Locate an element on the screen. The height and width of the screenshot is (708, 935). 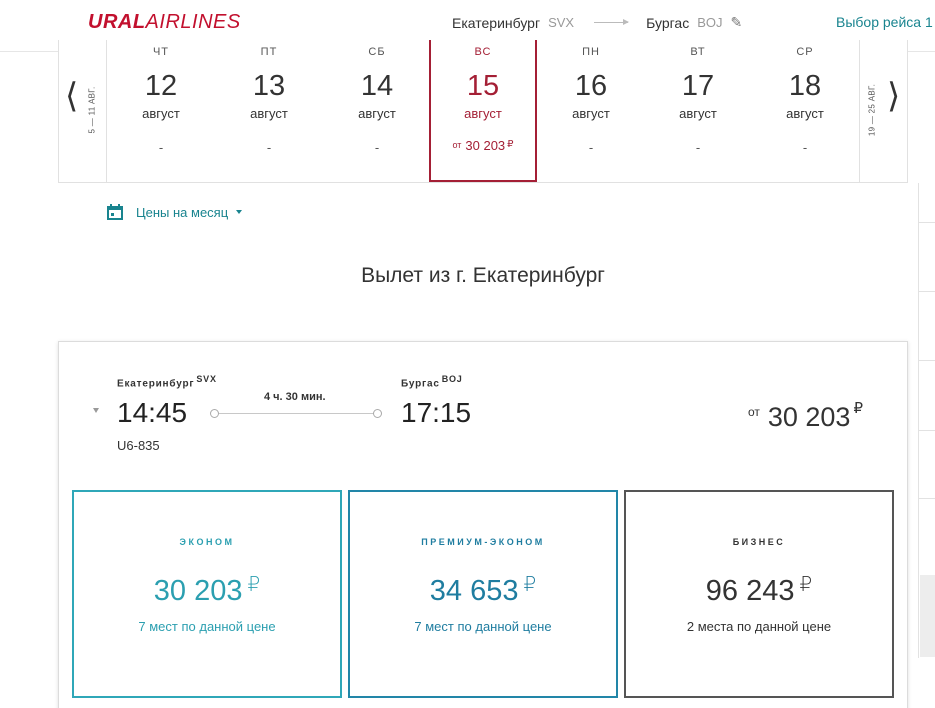
fare-price-amount: 96 243 is located at coordinates (750, 591).